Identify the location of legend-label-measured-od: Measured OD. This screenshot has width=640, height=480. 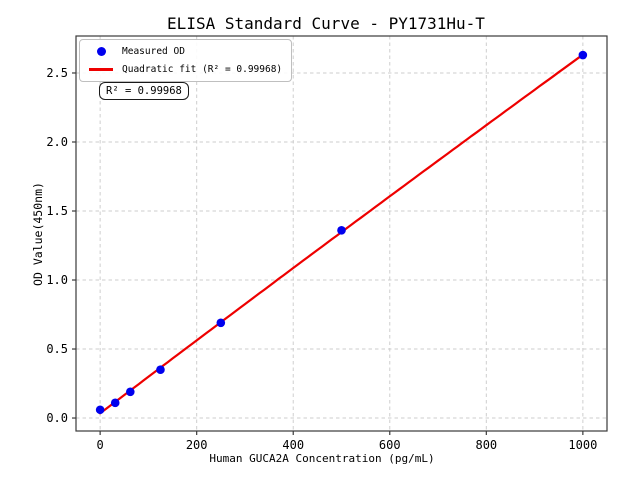
(153, 51).